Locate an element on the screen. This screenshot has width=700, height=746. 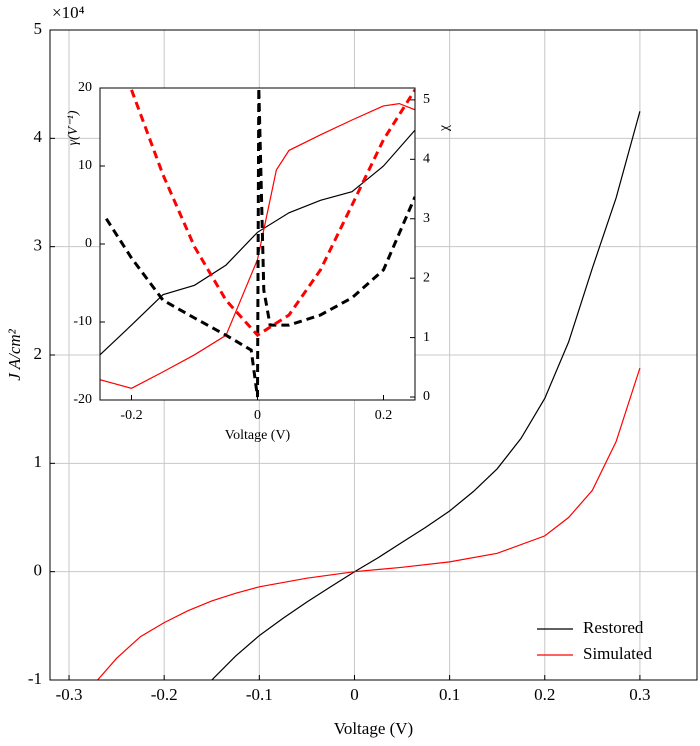
x-tick-label: -0.3 is located at coordinates (69, 694).